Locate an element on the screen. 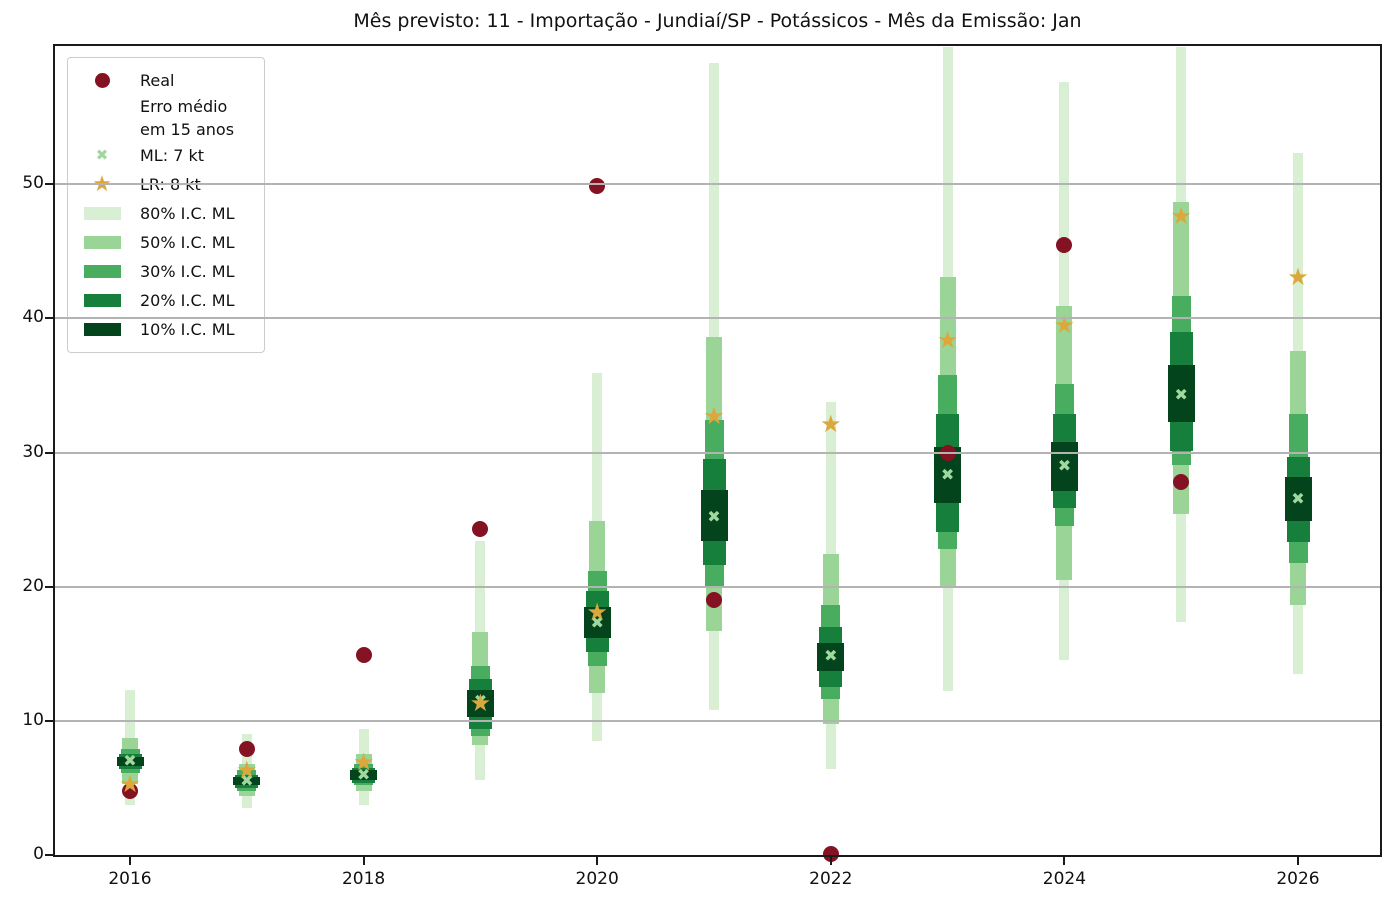 The image size is (1387, 906). legend-item-error-note: Erro médio em 15 anos is located at coordinates (166, 118).